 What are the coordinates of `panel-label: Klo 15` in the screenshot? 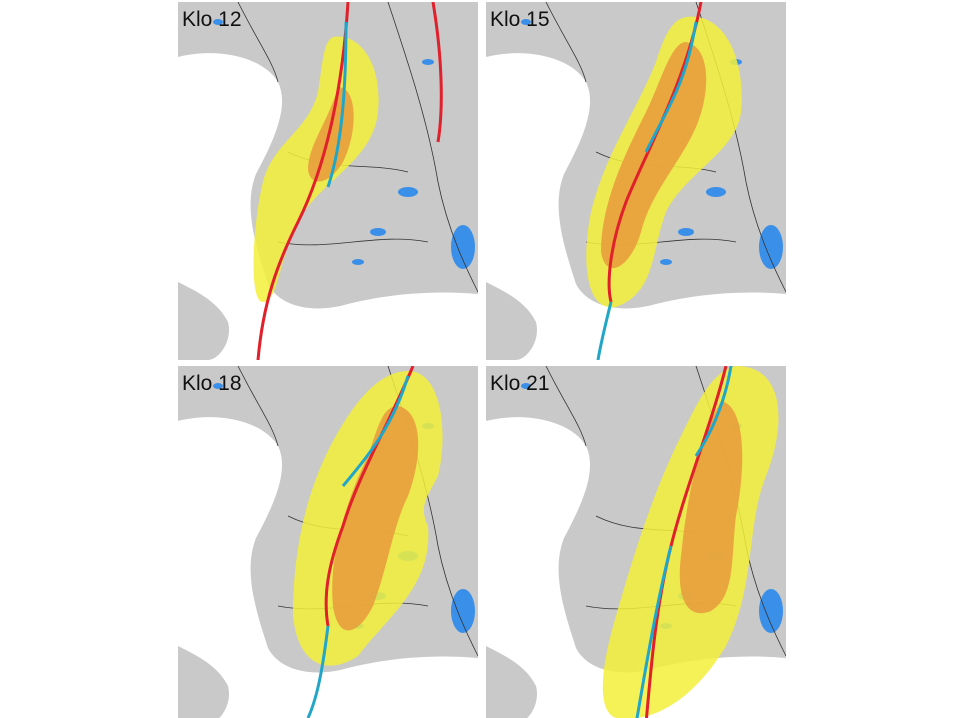 It's located at (520, 19).